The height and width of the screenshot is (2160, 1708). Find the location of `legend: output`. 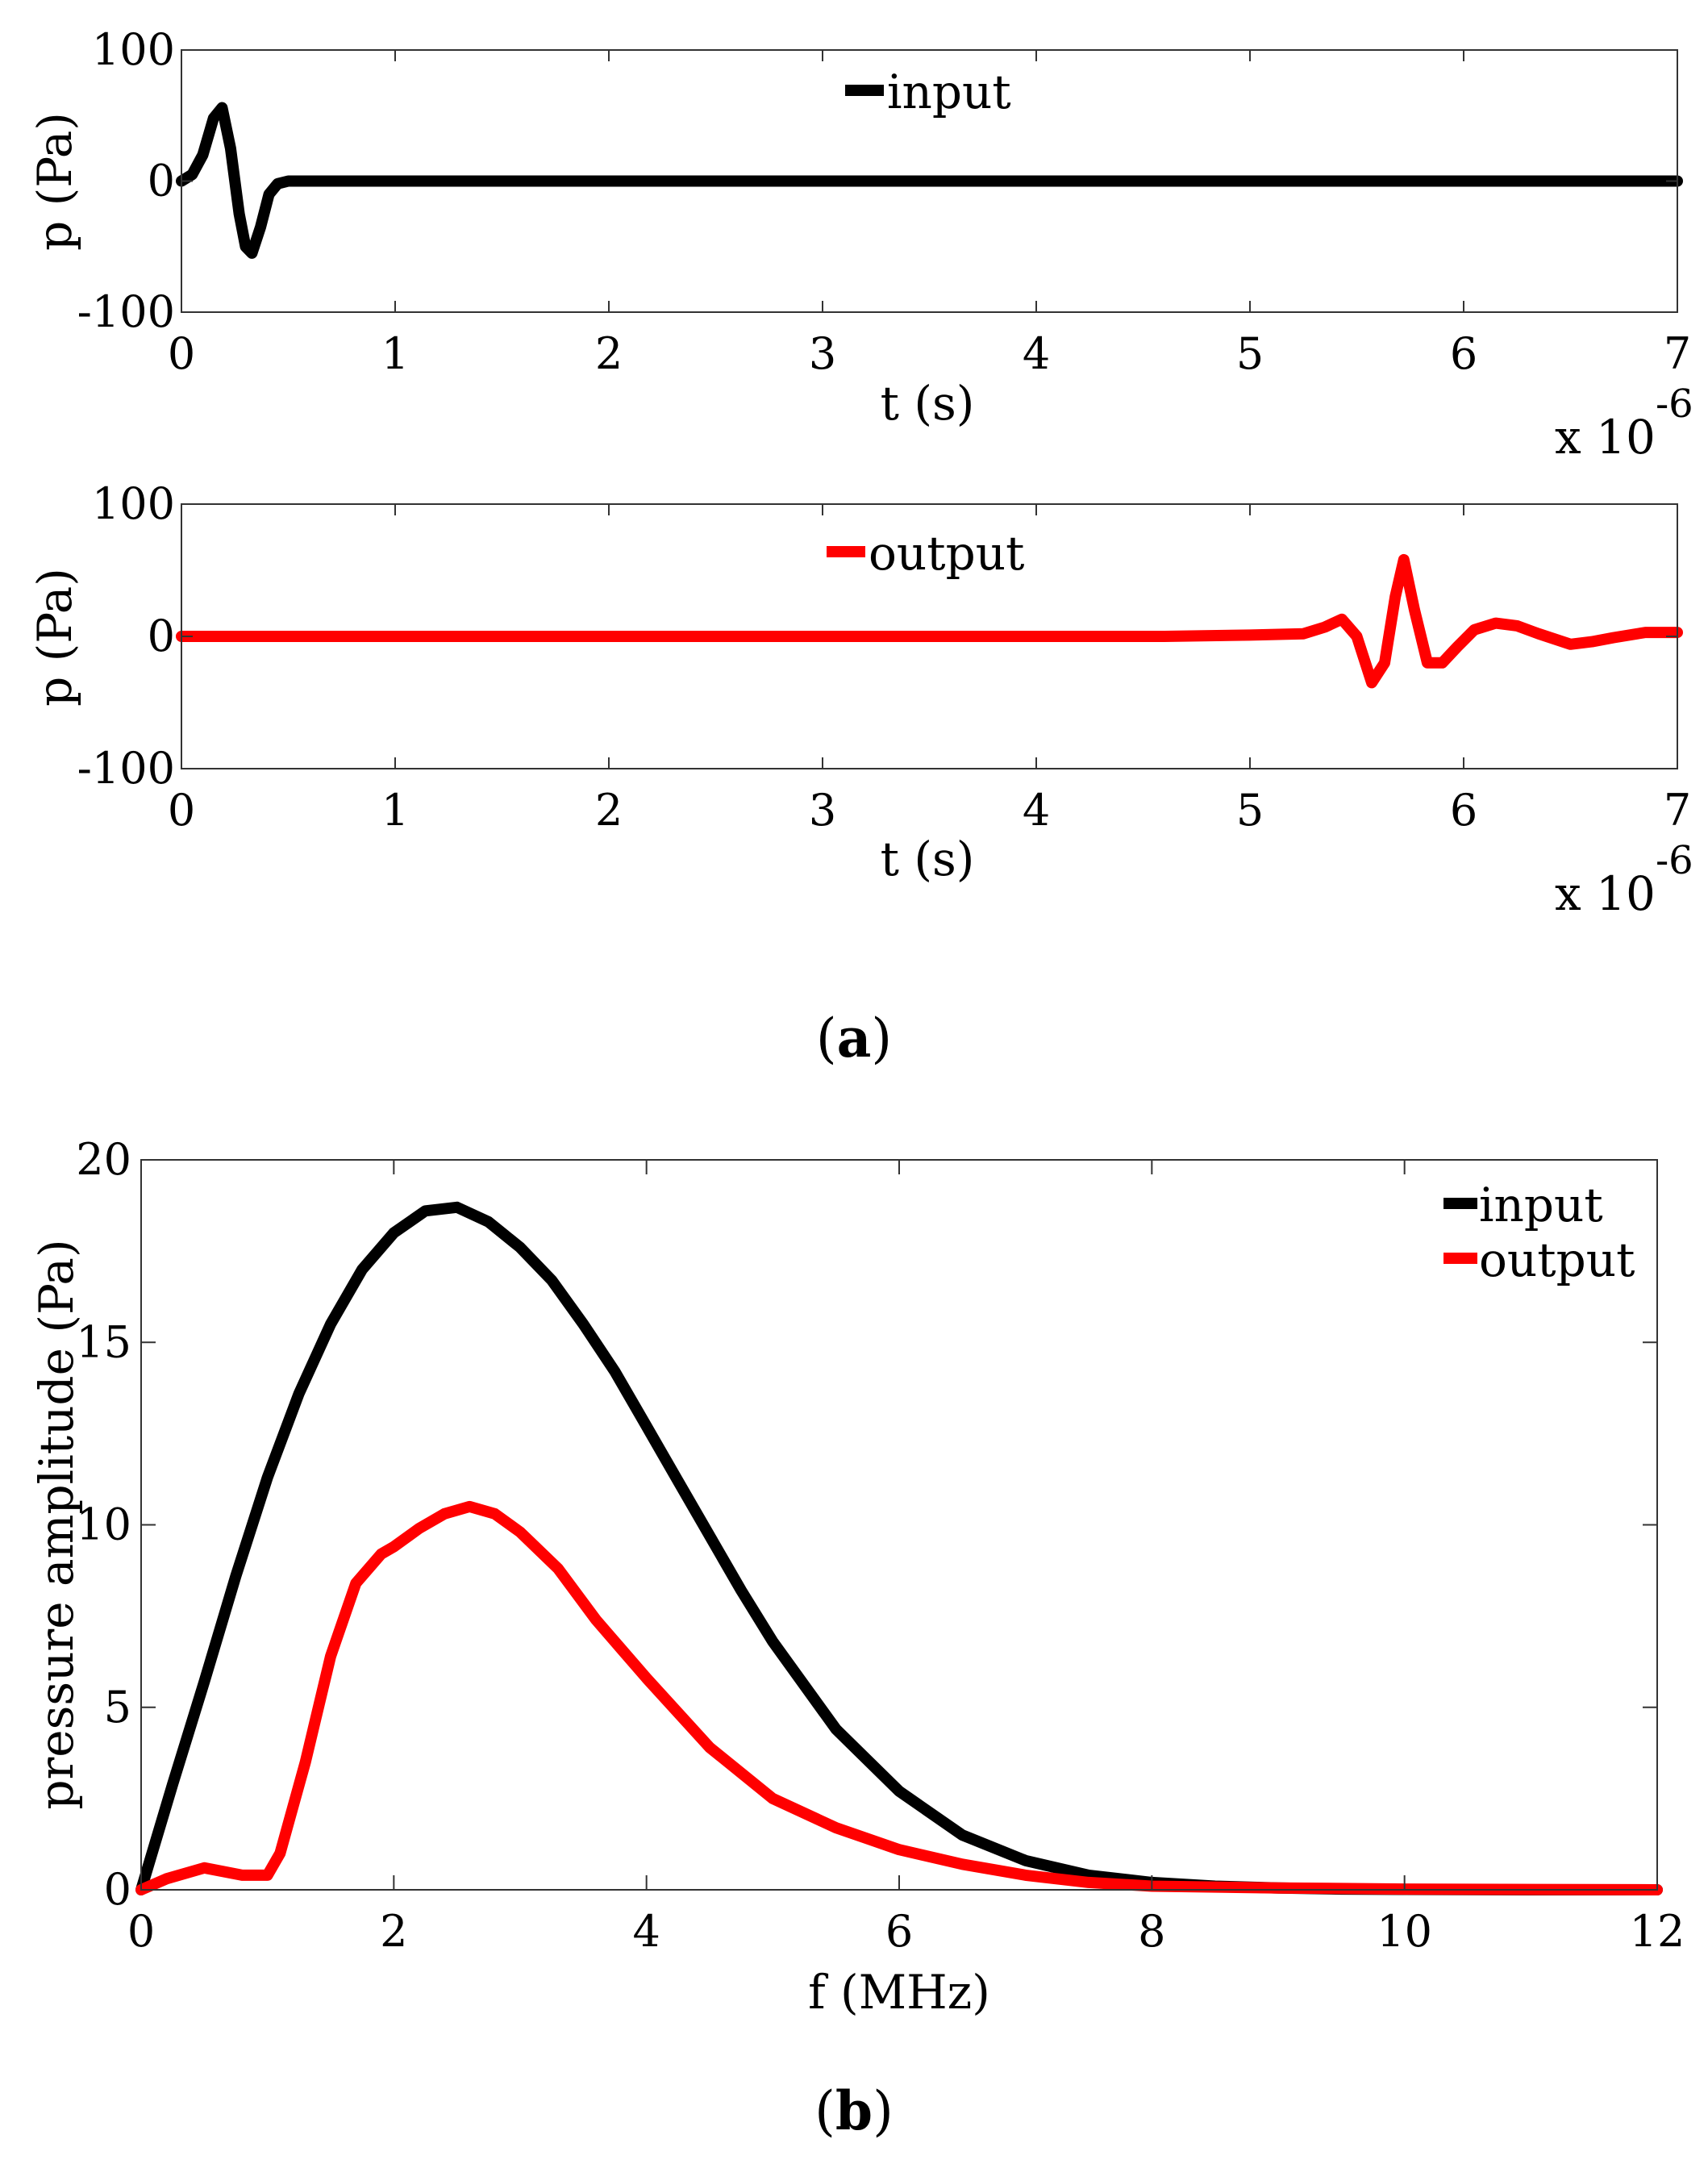

legend: output is located at coordinates (925, 553).